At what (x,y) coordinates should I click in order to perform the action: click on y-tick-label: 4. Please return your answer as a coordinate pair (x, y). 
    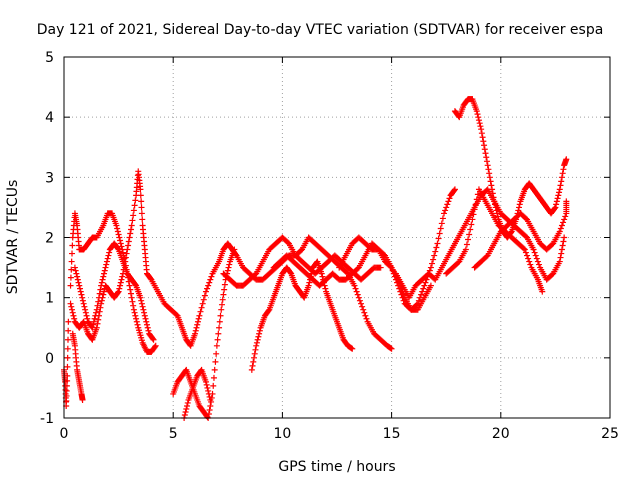
    Looking at the image, I should click on (49, 118).